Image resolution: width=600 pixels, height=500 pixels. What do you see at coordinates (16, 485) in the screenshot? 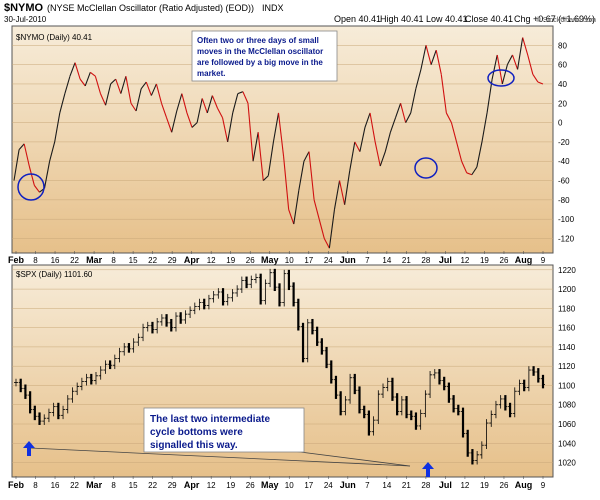
I see `spx-x-tick: Feb` at bounding box center [16, 485].